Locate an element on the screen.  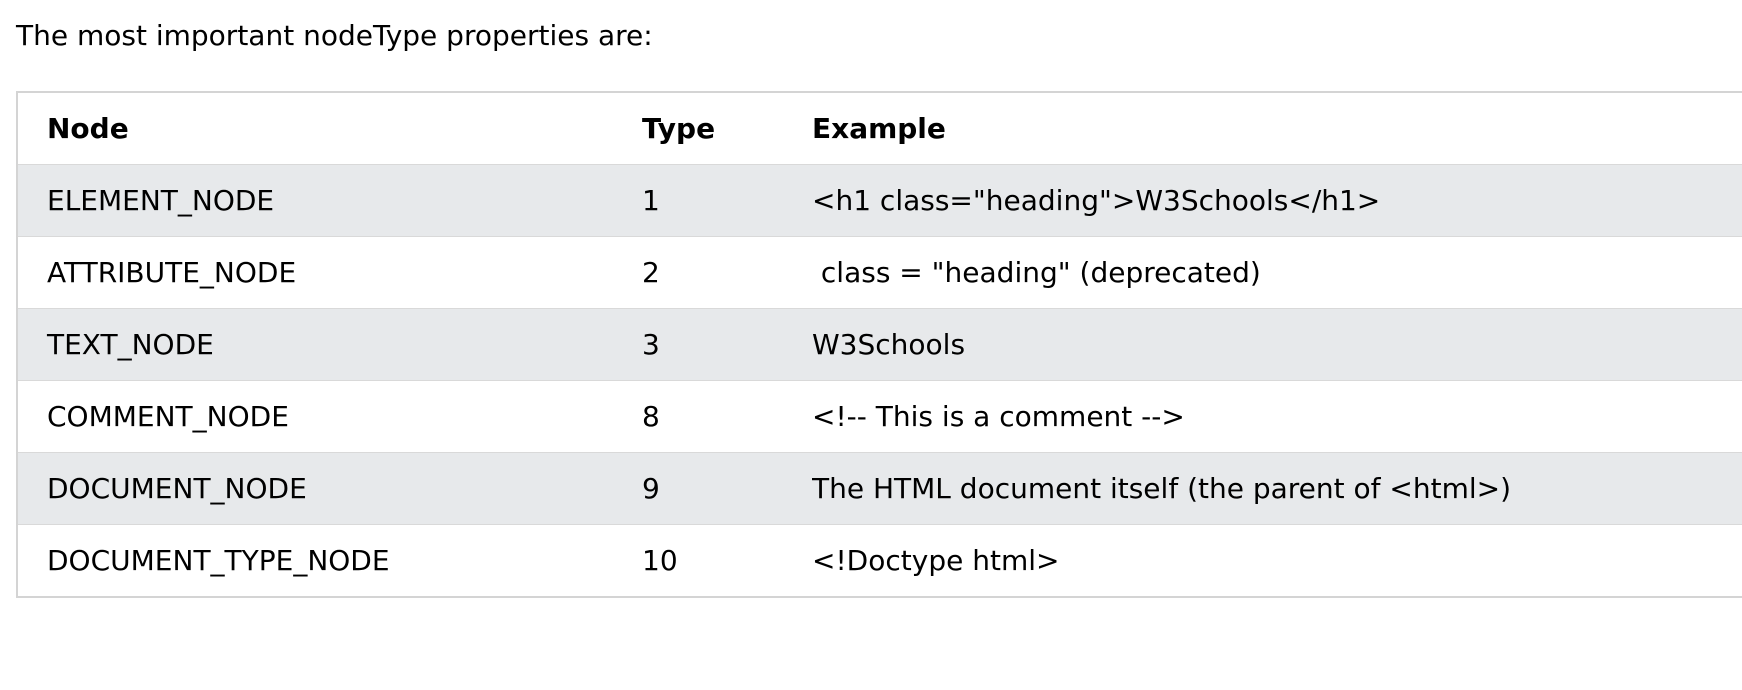
cell-node: ELEMENT_NODE is located at coordinates (161, 200).